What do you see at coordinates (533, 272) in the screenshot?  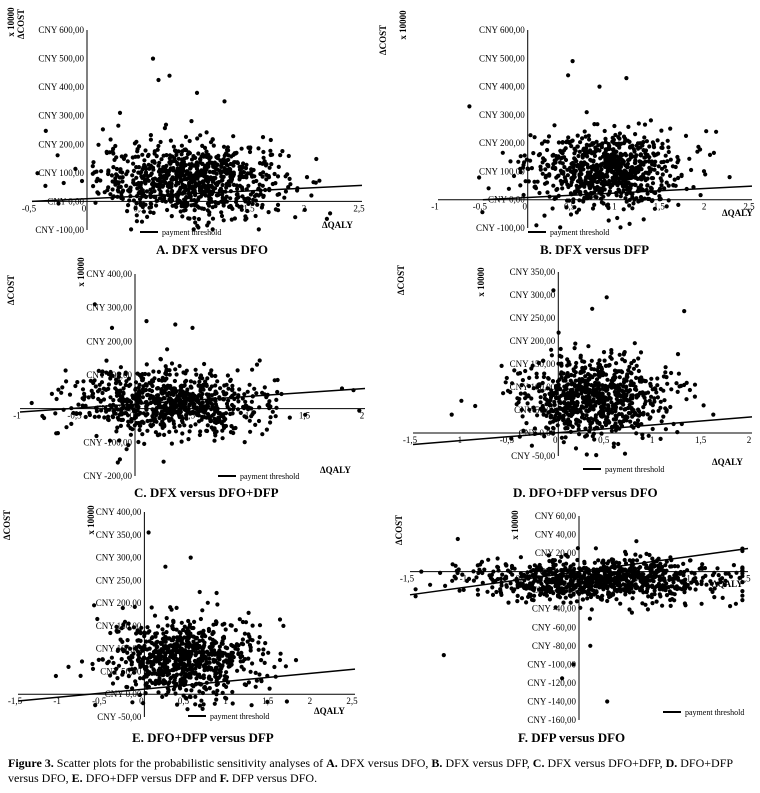 I see `y-tick-label: CNY 350,00` at bounding box center [533, 272].